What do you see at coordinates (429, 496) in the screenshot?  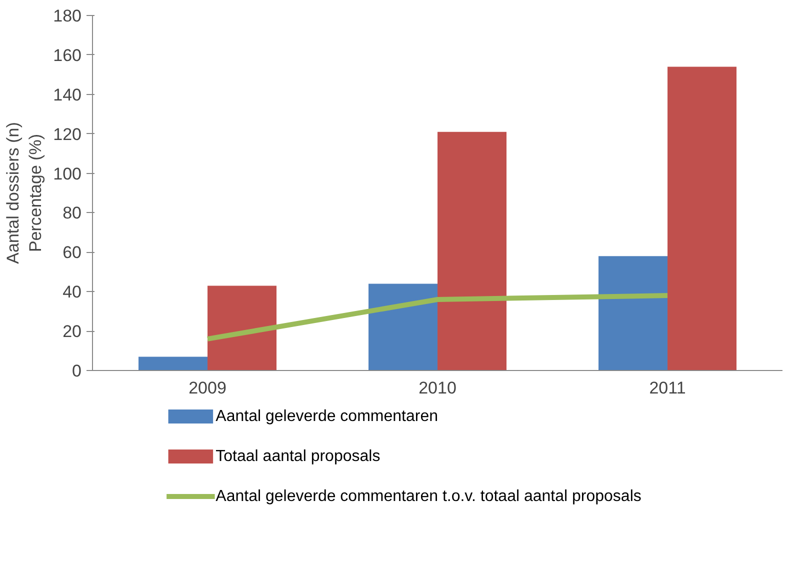 I see `legend-label: Aantal geleverde commentaren t.o.v. totaal aantal proposals` at bounding box center [429, 496].